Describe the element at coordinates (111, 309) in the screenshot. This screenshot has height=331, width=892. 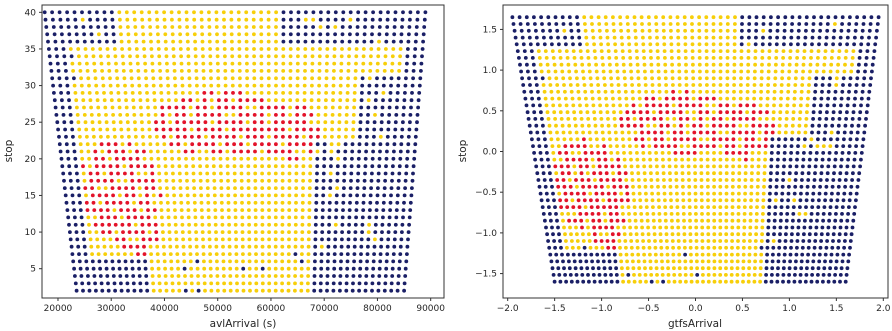
I see `x-tick-label: 30000` at that location.